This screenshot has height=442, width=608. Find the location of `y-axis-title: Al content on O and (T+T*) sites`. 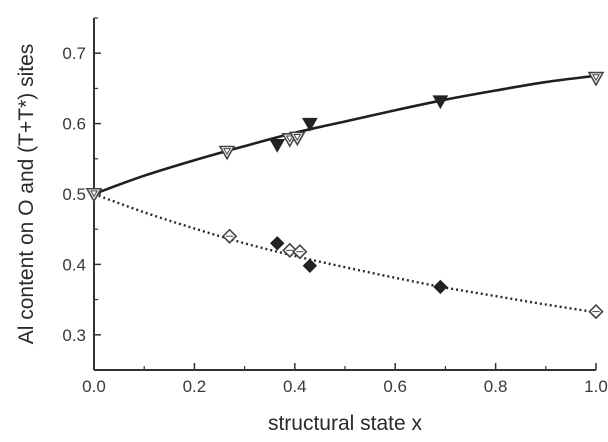

y-axis-title: Al content on O and (T+T*) sites is located at coordinates (26, 194).